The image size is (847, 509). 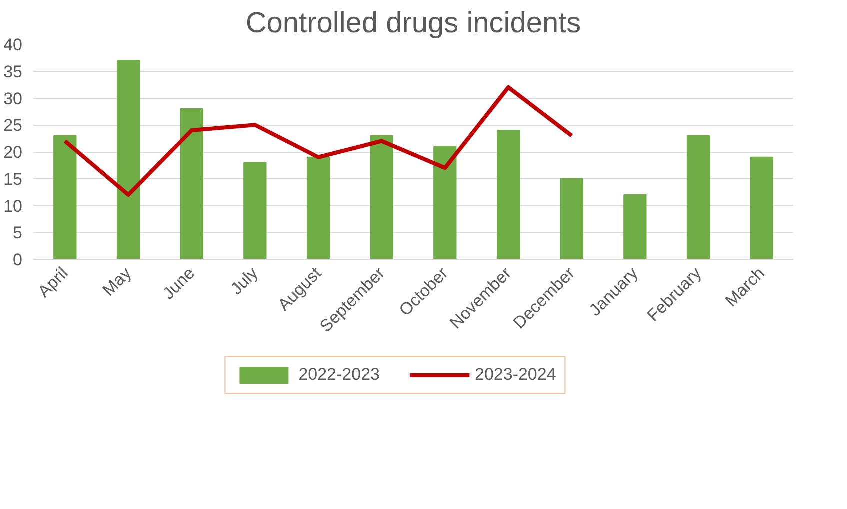 What do you see at coordinates (13, 98) in the screenshot?
I see `y-tick-label: 30` at bounding box center [13, 98].